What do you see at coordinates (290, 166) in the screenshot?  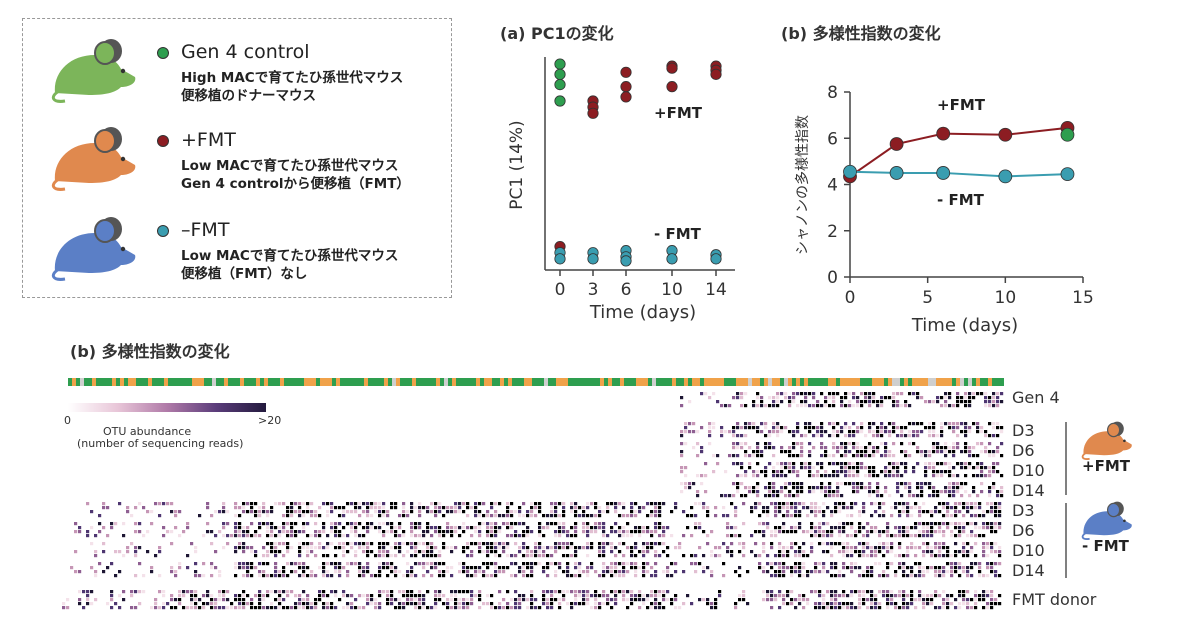 I see `legend-desc-line1: Low MACで育てたひ孫世代マウス` at bounding box center [290, 166].